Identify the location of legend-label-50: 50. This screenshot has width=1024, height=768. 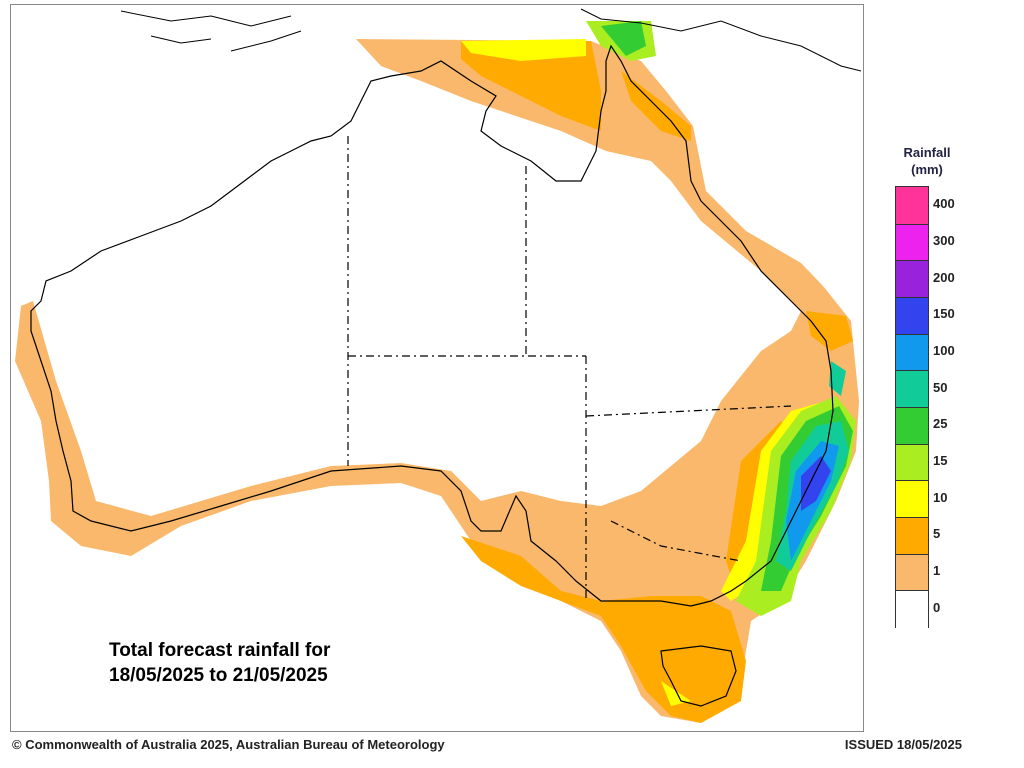
(940, 387).